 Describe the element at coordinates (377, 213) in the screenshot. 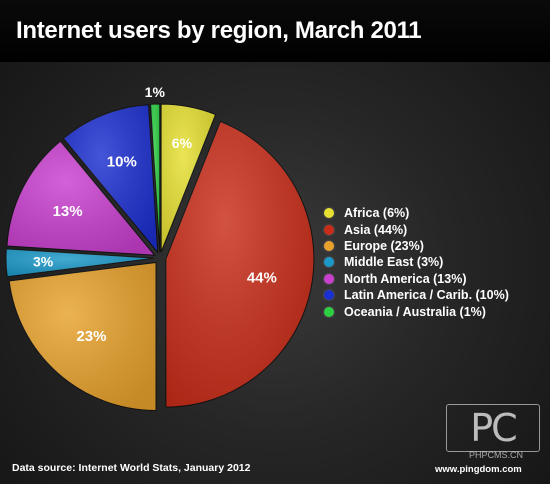

I see `legend-item-africa-label: Africa (6%)` at that location.